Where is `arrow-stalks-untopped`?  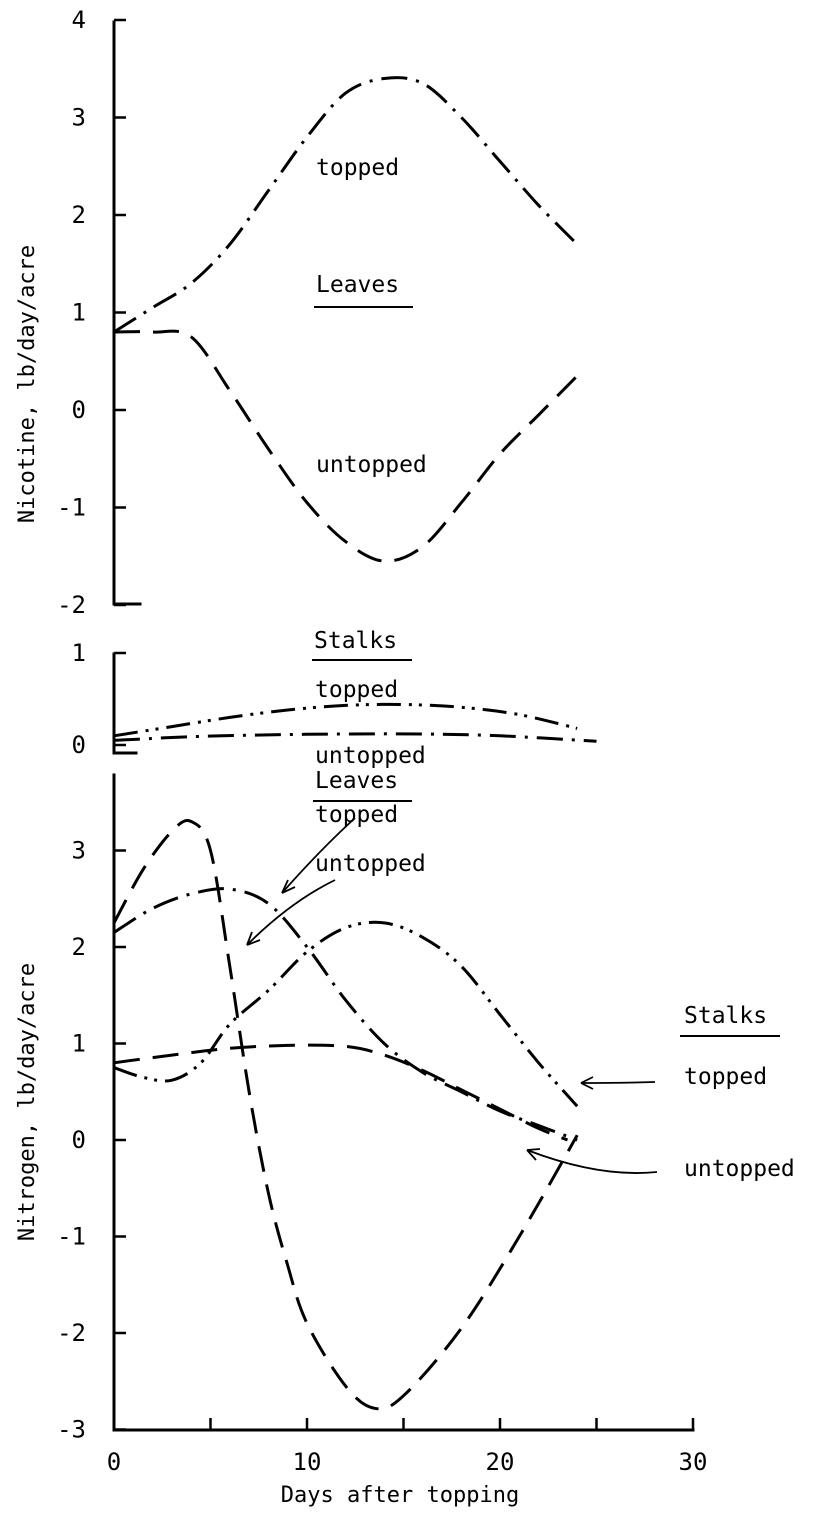
arrow-stalks-untopped is located at coordinates (592, 1161).